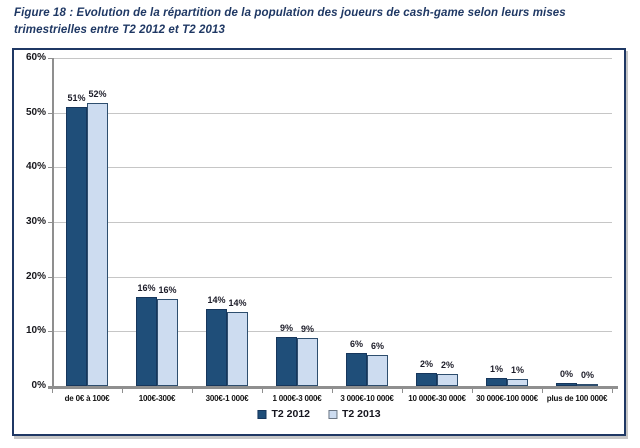  Describe the element at coordinates (97, 94) in the screenshot. I see `bar-value-label: 52%` at that location.